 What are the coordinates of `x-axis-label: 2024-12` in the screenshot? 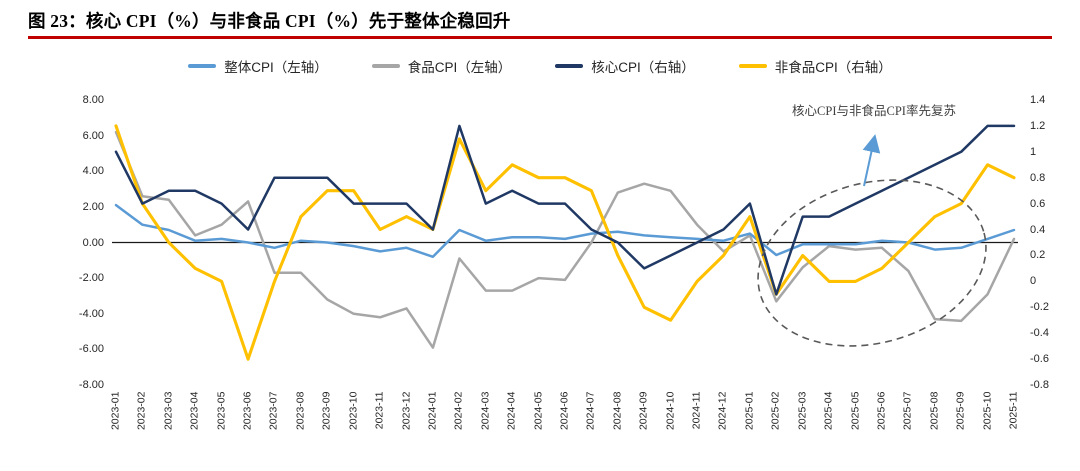 It's located at (722, 411).